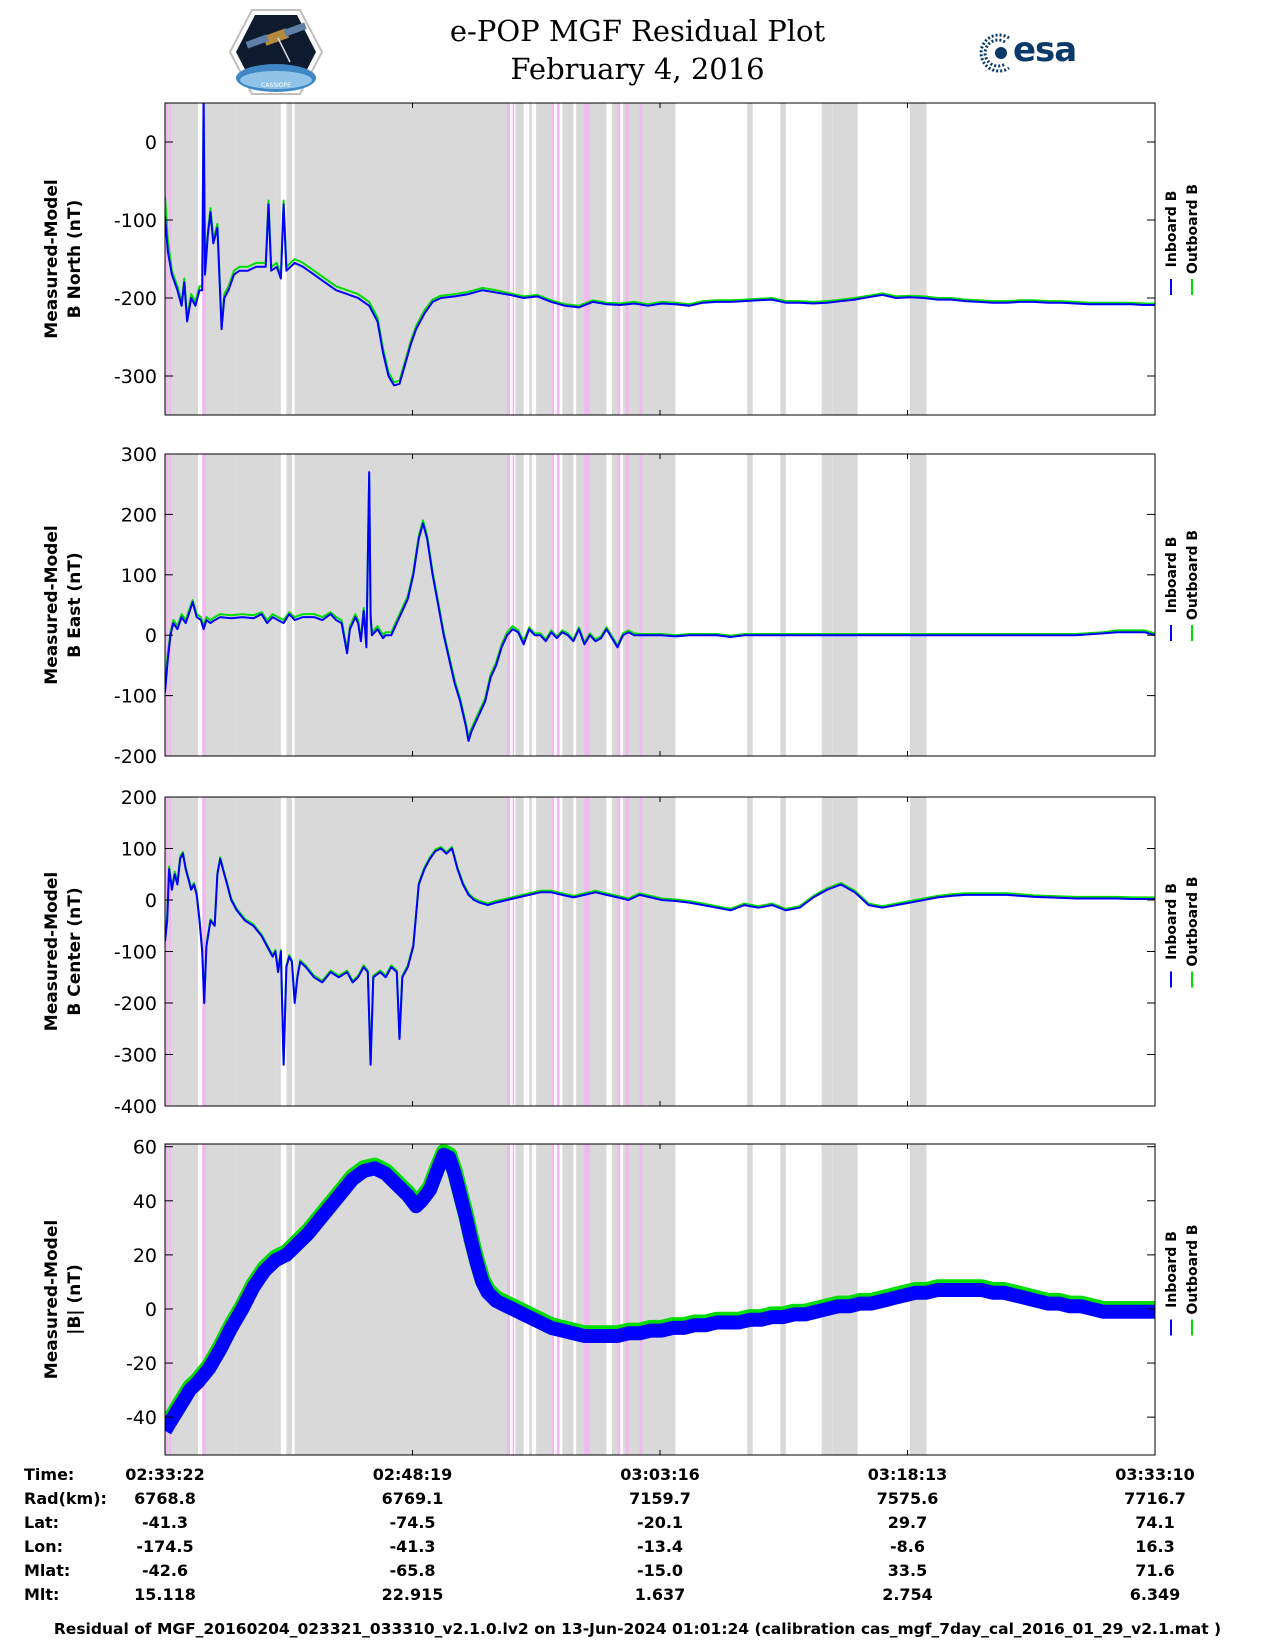 The width and height of the screenshot is (1275, 1650). I want to click on ephemeris-value: 2.754, so click(907, 1594).